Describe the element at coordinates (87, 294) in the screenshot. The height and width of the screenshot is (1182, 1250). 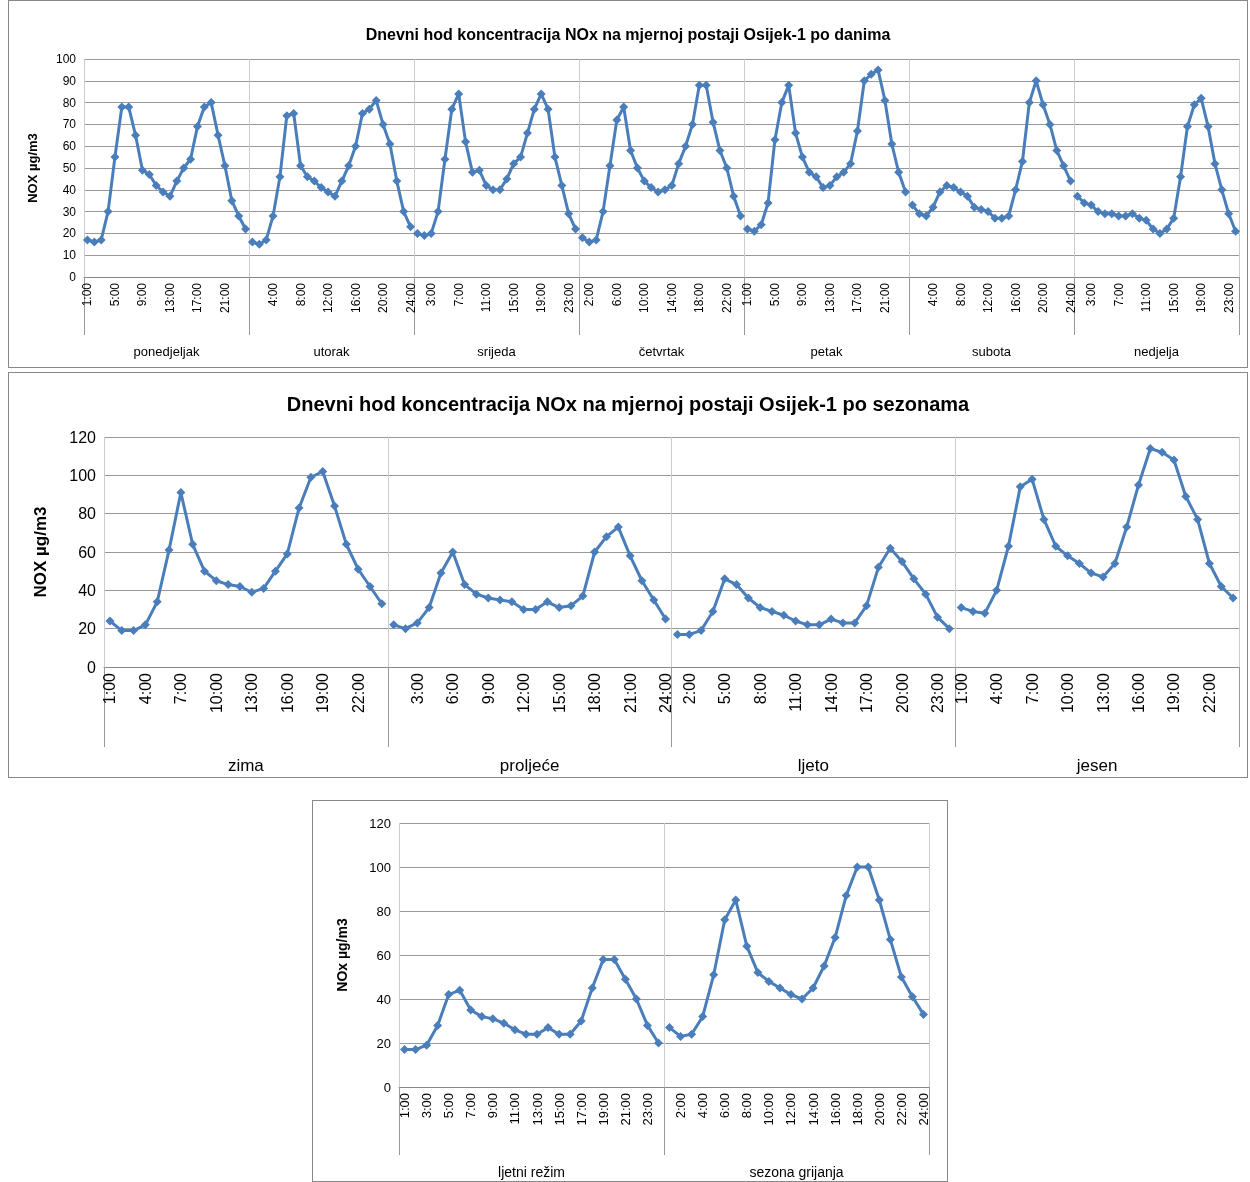
I see `x-tick-label: 1:00` at that location.